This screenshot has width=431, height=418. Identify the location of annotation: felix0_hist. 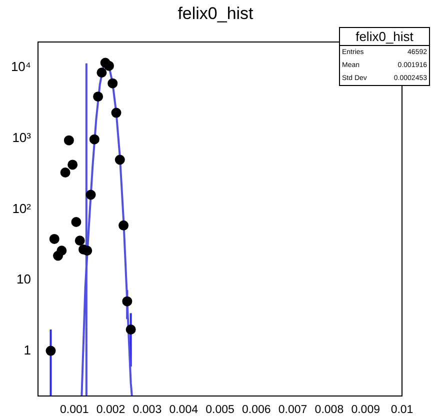
(384, 37).